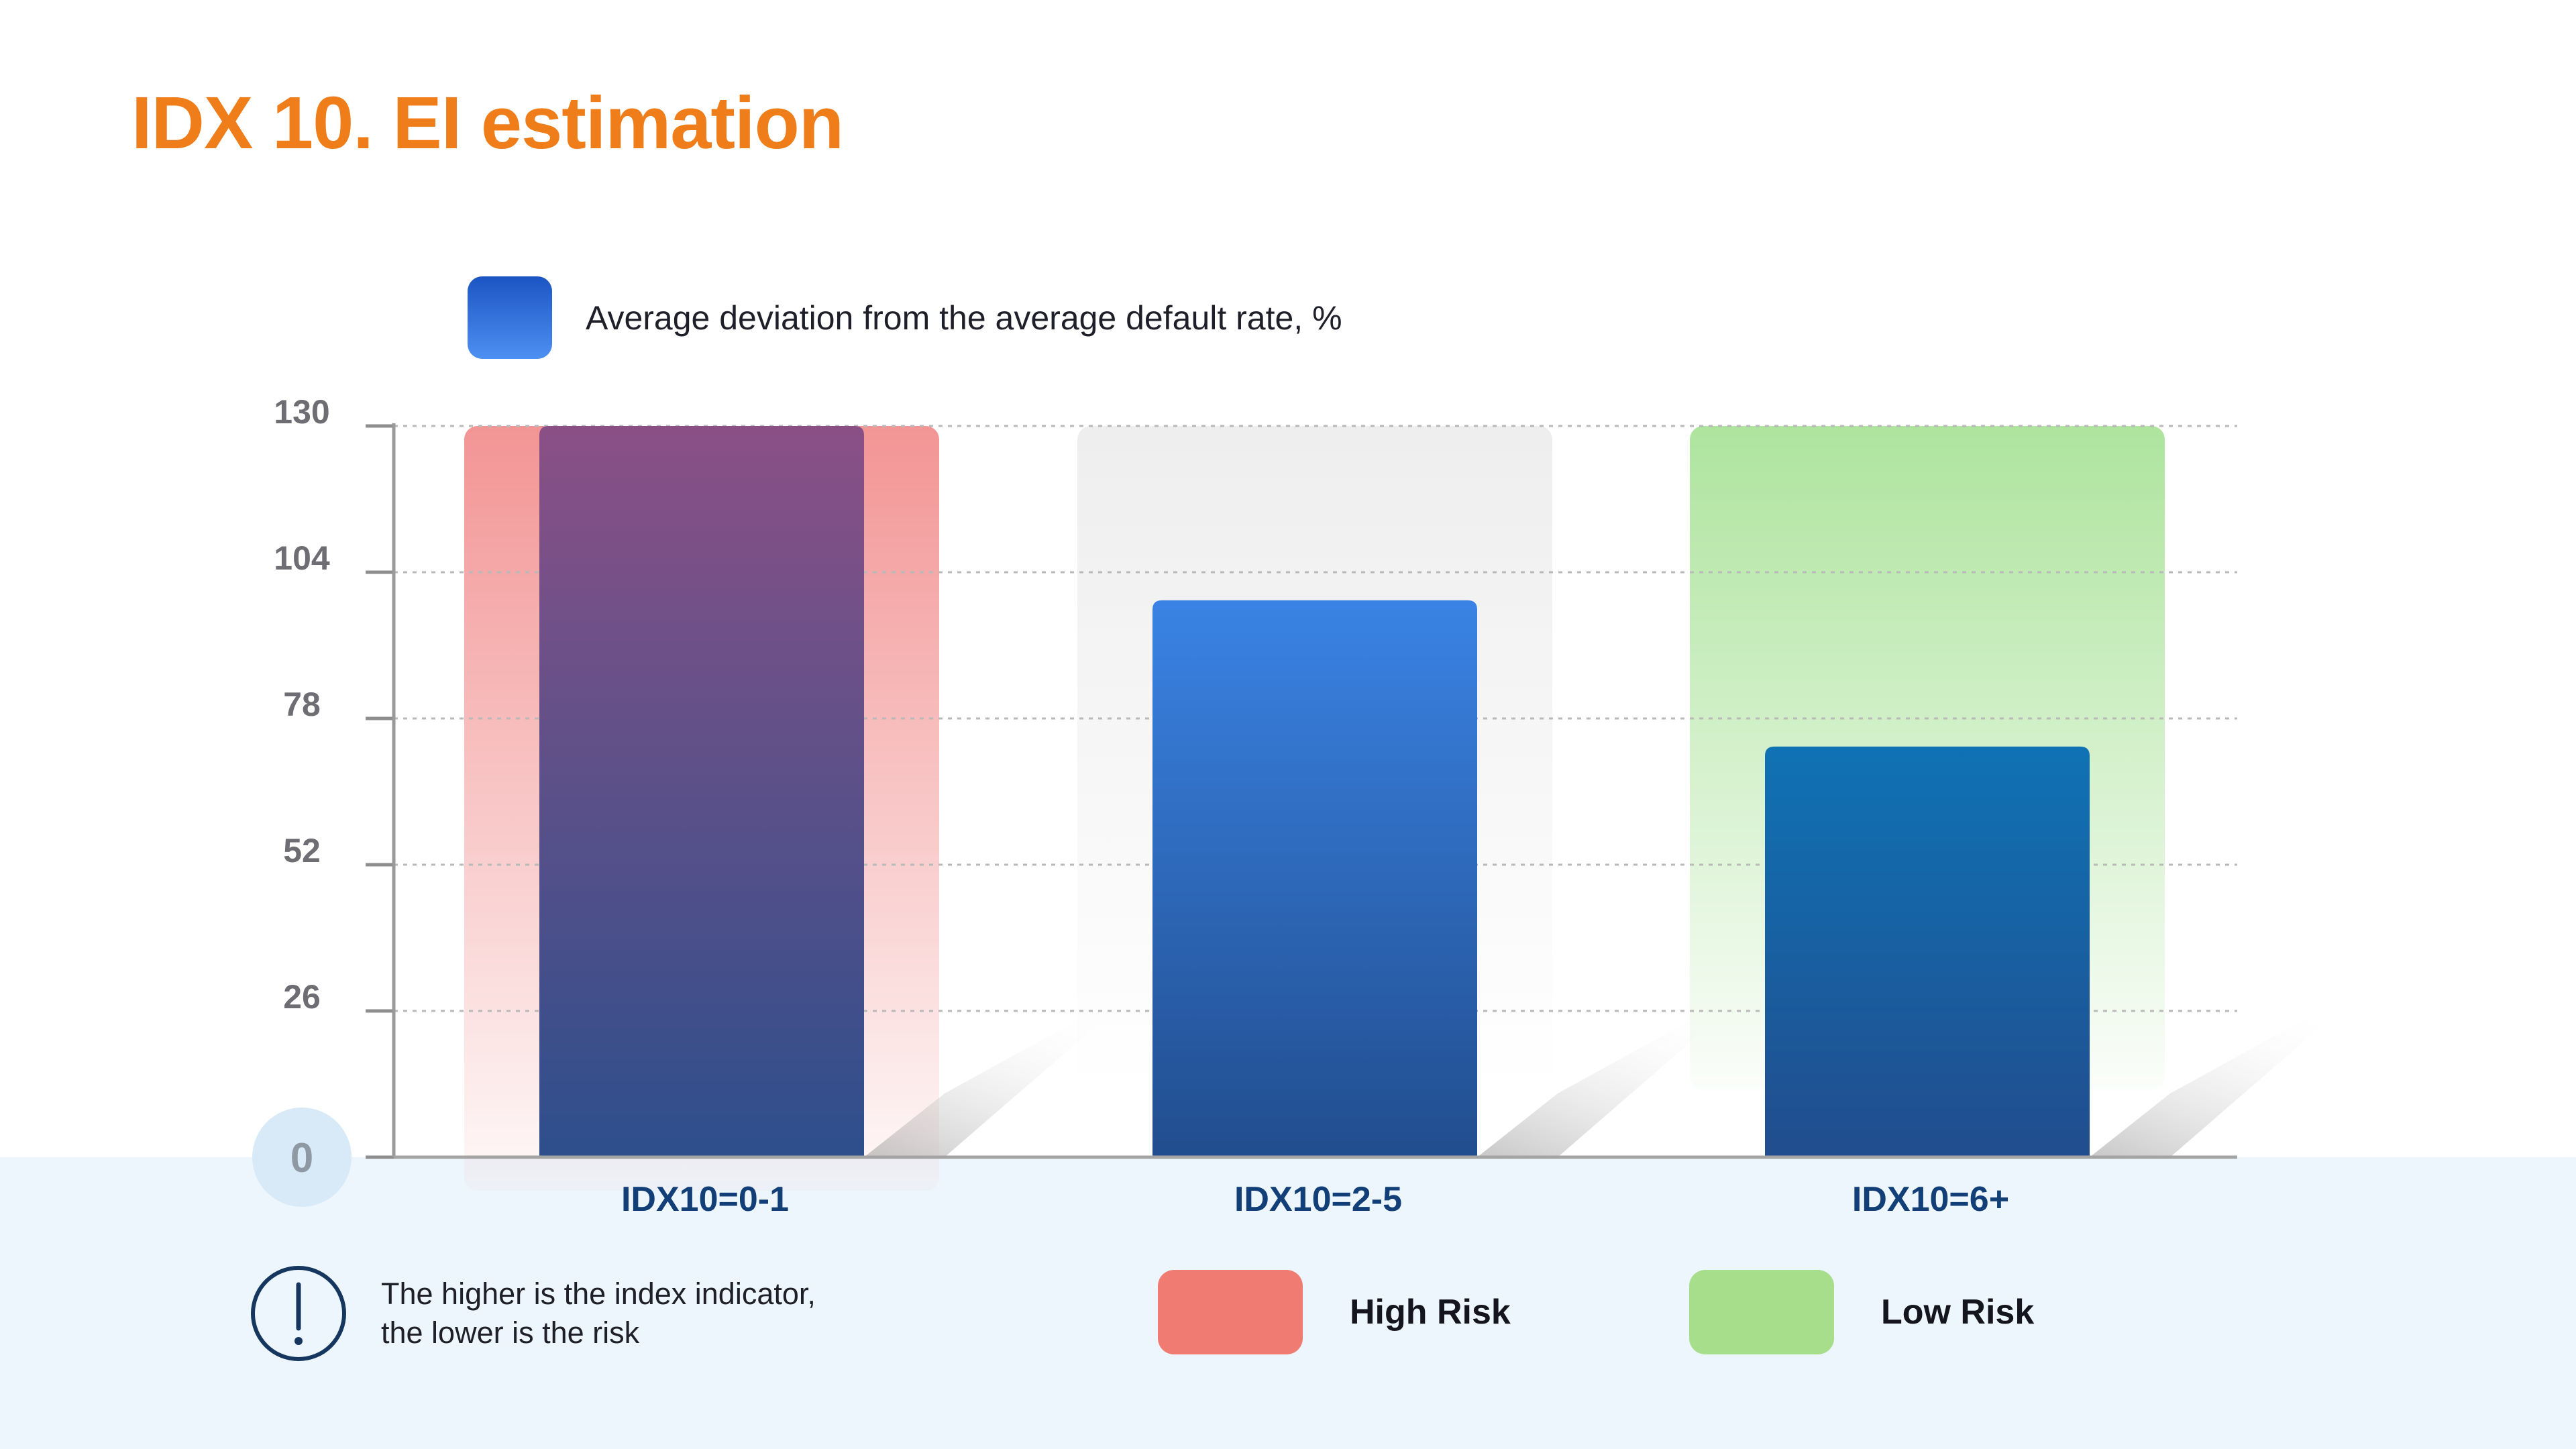 Image resolution: width=2576 pixels, height=1449 pixels. Describe the element at coordinates (302, 558) in the screenshot. I see `y-tick-label-104: 104` at that location.